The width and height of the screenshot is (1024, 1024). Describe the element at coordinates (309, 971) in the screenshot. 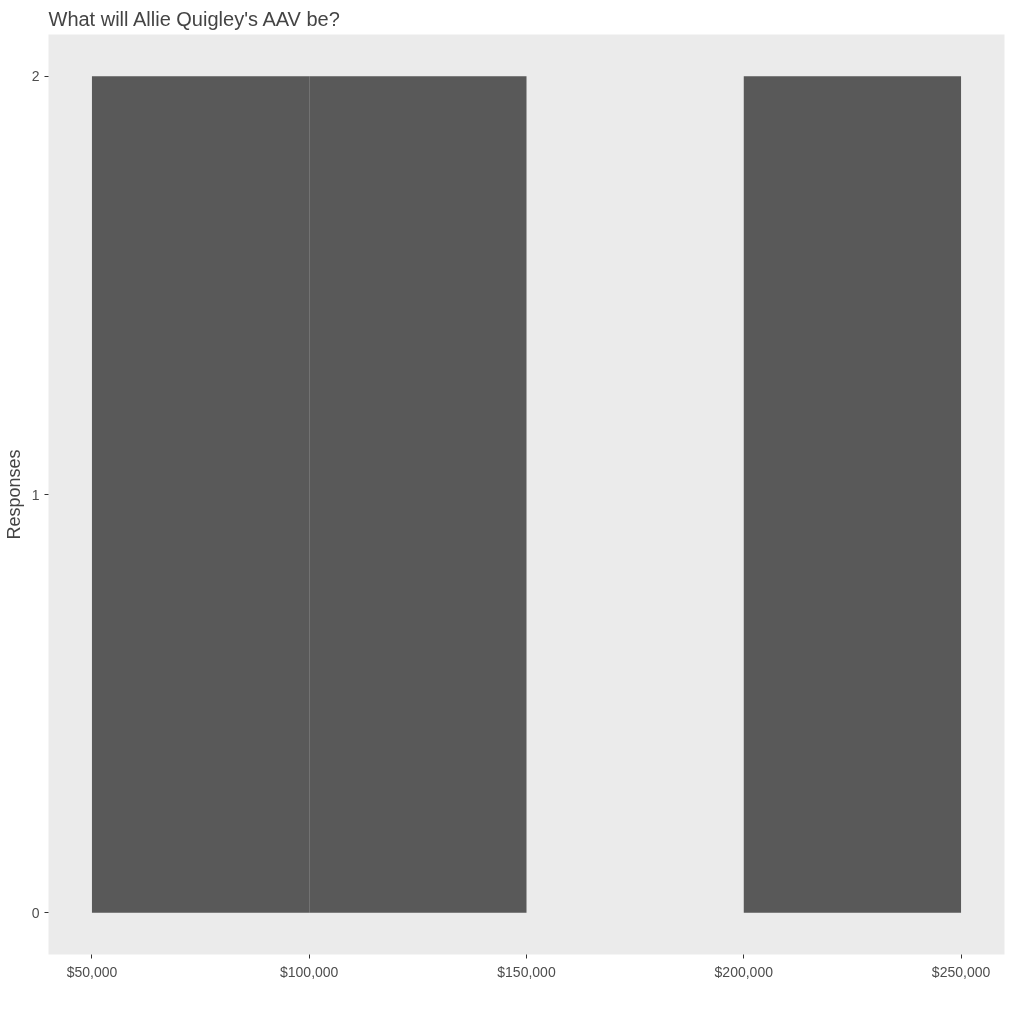

I see `x-tick-label: $100,000` at that location.